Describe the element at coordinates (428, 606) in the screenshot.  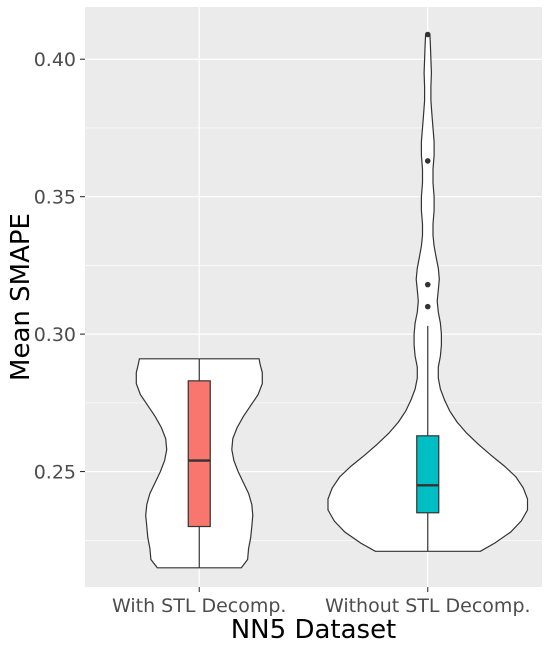
I see `x-tick-label: Without STL Decomp.` at that location.